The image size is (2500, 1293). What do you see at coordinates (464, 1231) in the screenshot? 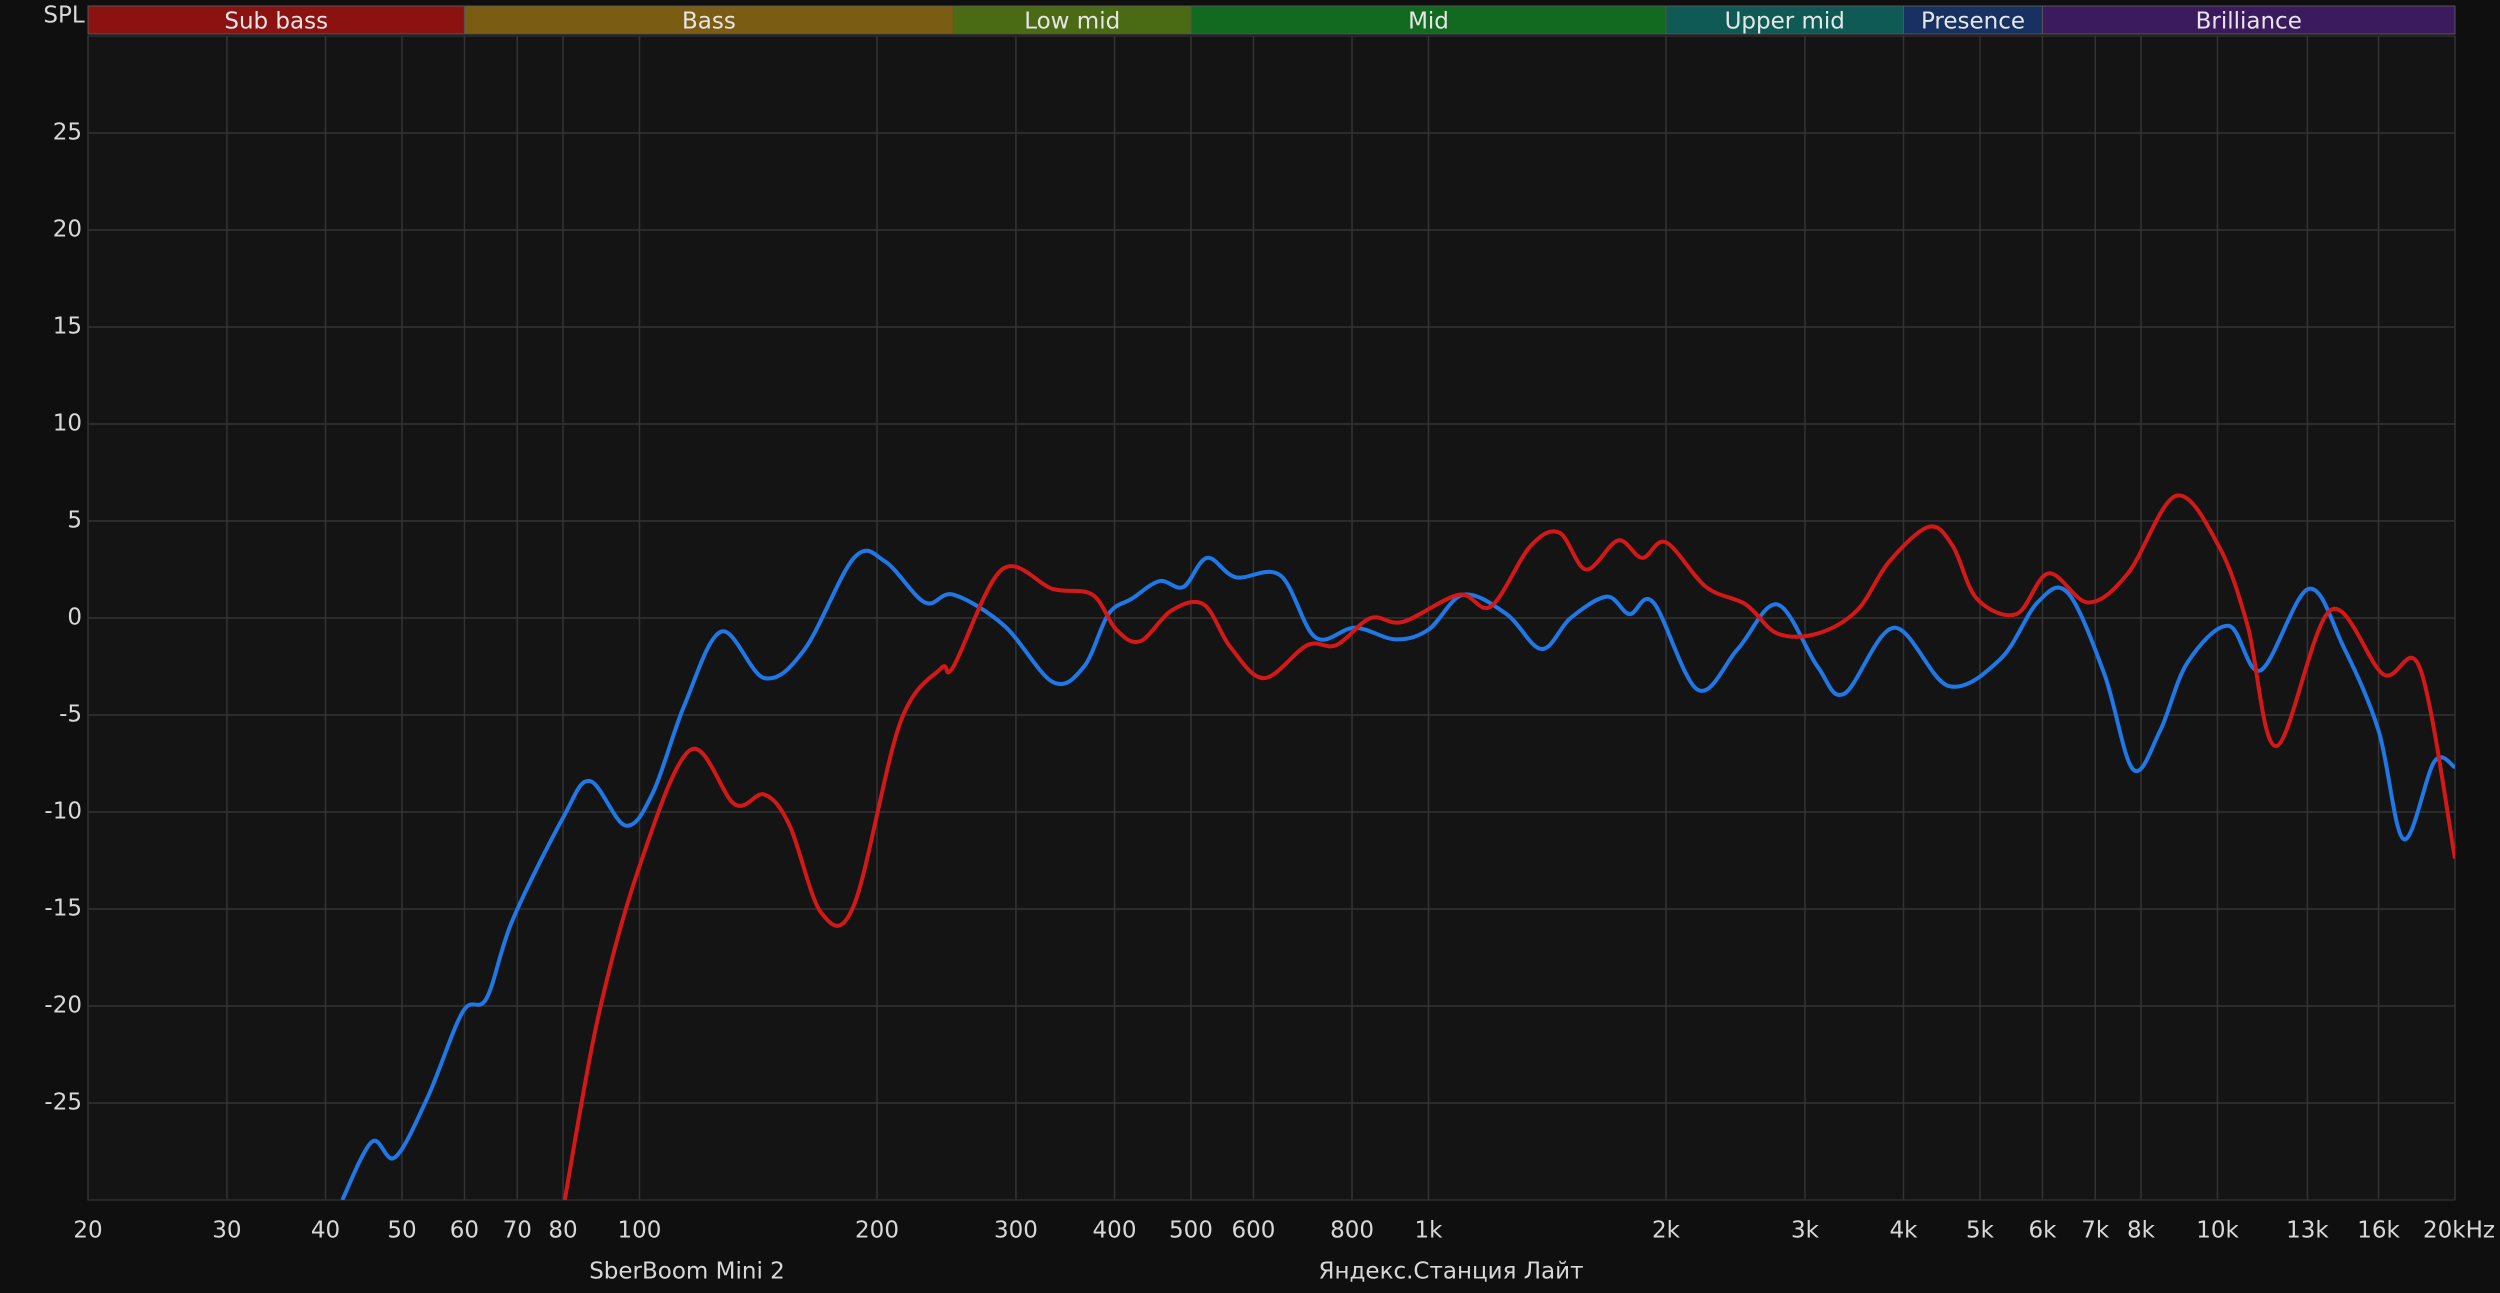
I see `x-tick-label: 60` at bounding box center [464, 1231].